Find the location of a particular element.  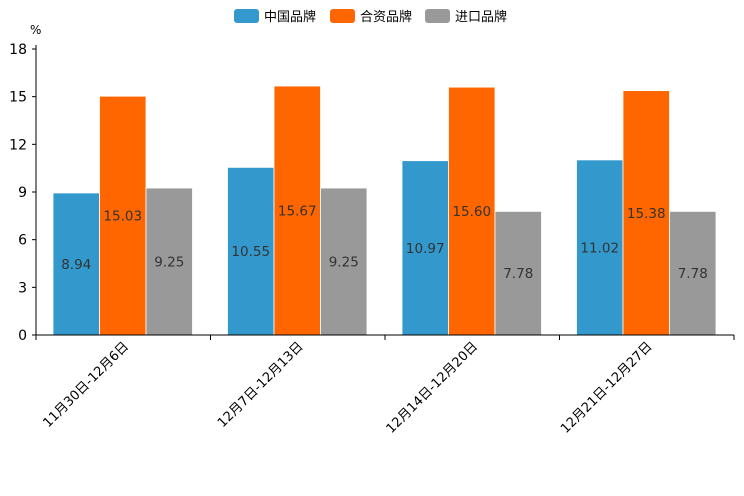

data-label: 15.67 is located at coordinates (297, 212).